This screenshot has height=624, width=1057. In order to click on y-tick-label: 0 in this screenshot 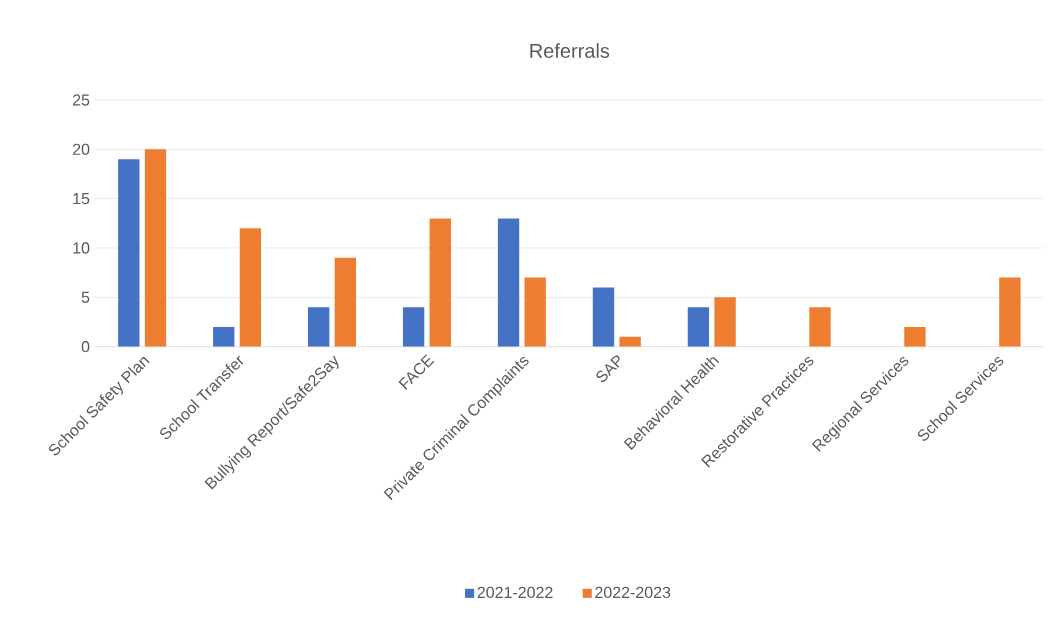, I will do `click(85, 347)`.